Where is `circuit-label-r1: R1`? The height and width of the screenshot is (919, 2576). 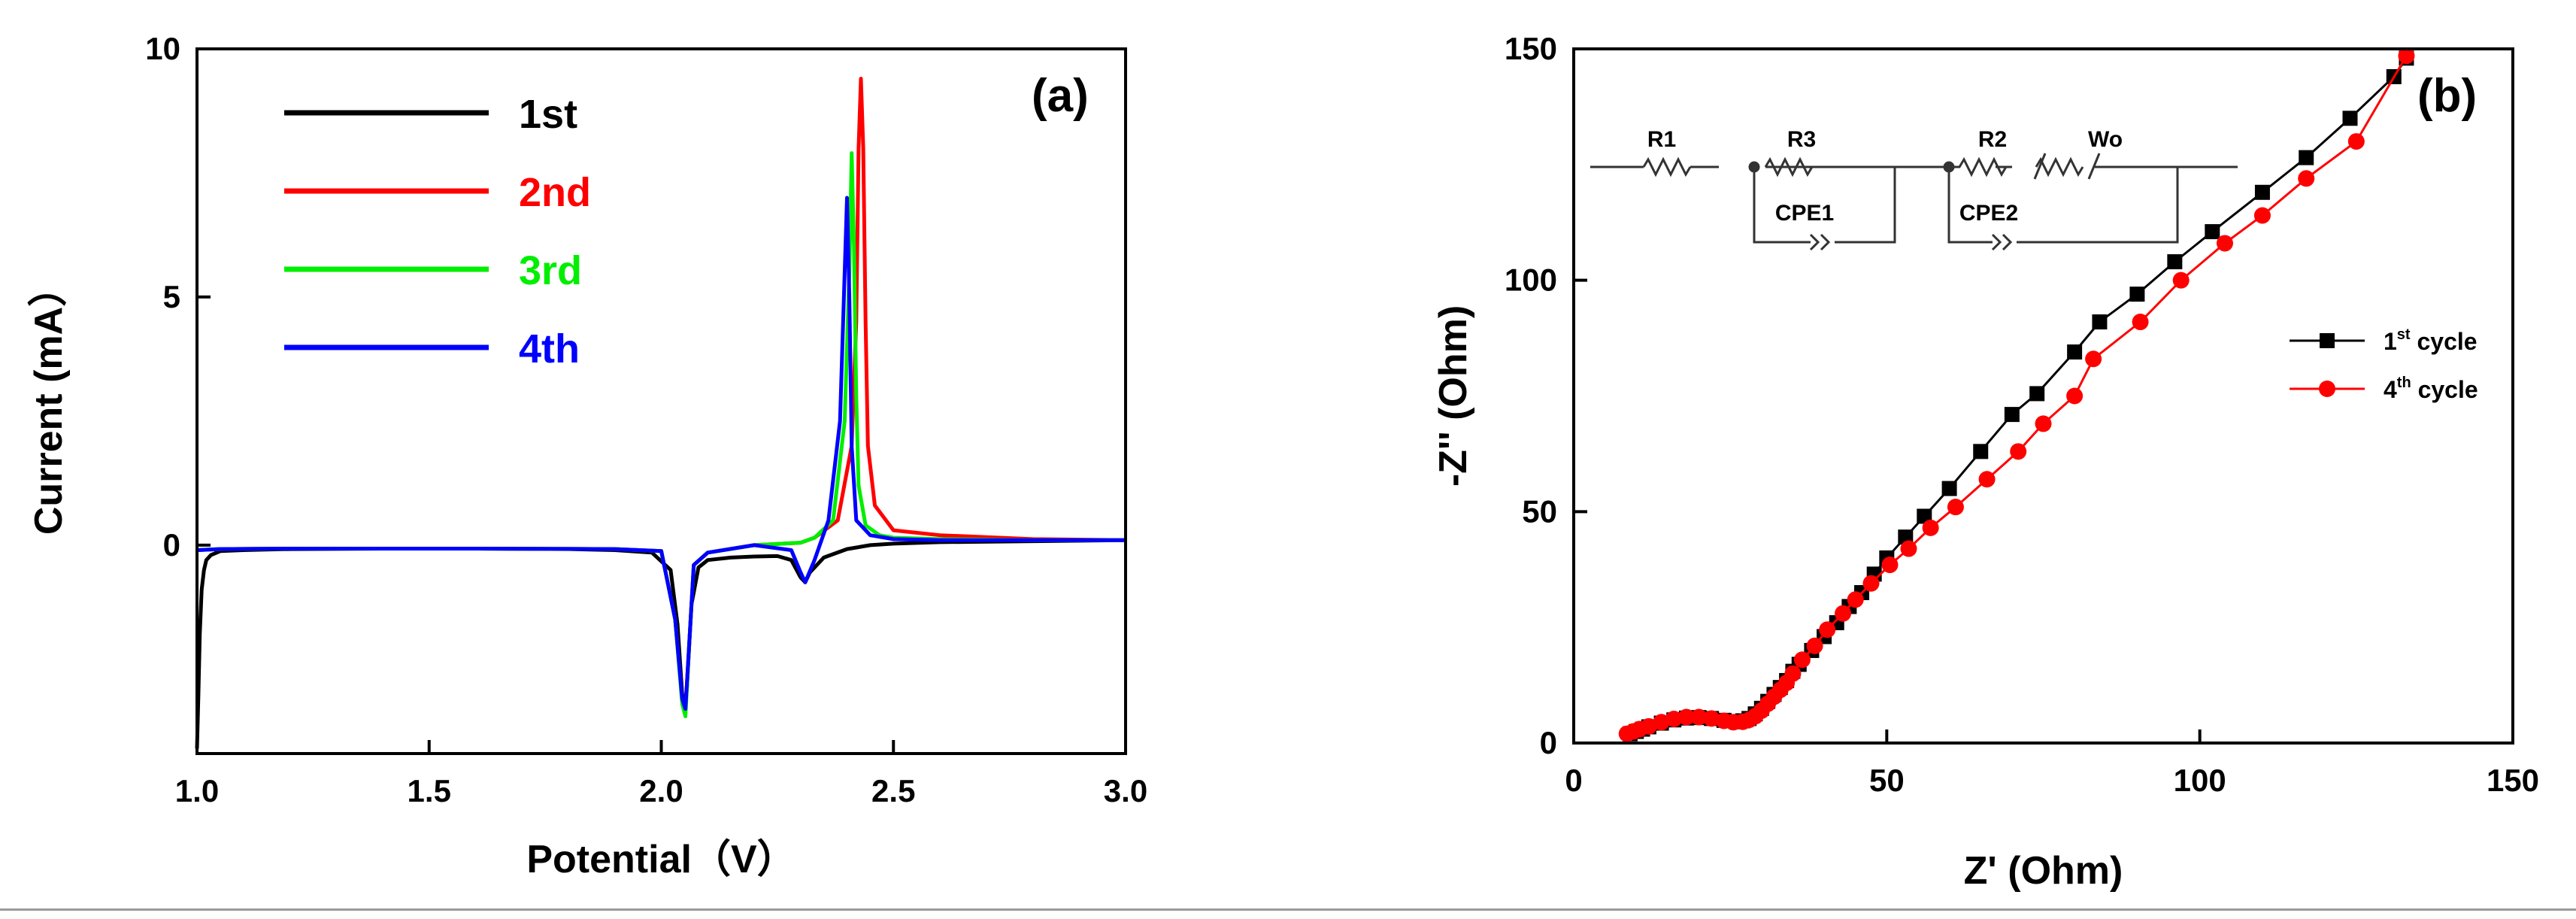
circuit-label-r1: R1 is located at coordinates (1662, 139).